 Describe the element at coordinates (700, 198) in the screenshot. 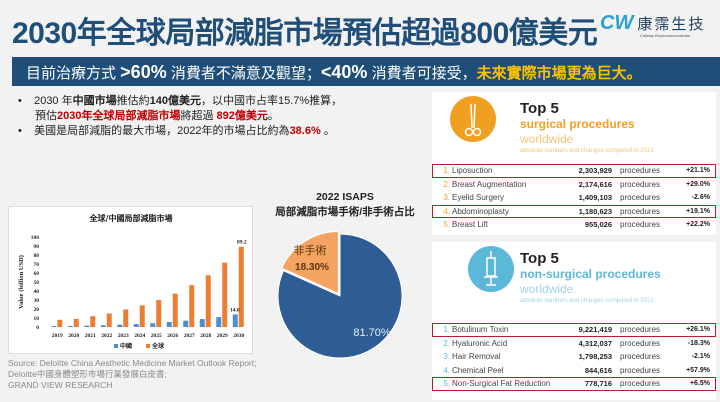

I see `change: -2.6%` at that location.